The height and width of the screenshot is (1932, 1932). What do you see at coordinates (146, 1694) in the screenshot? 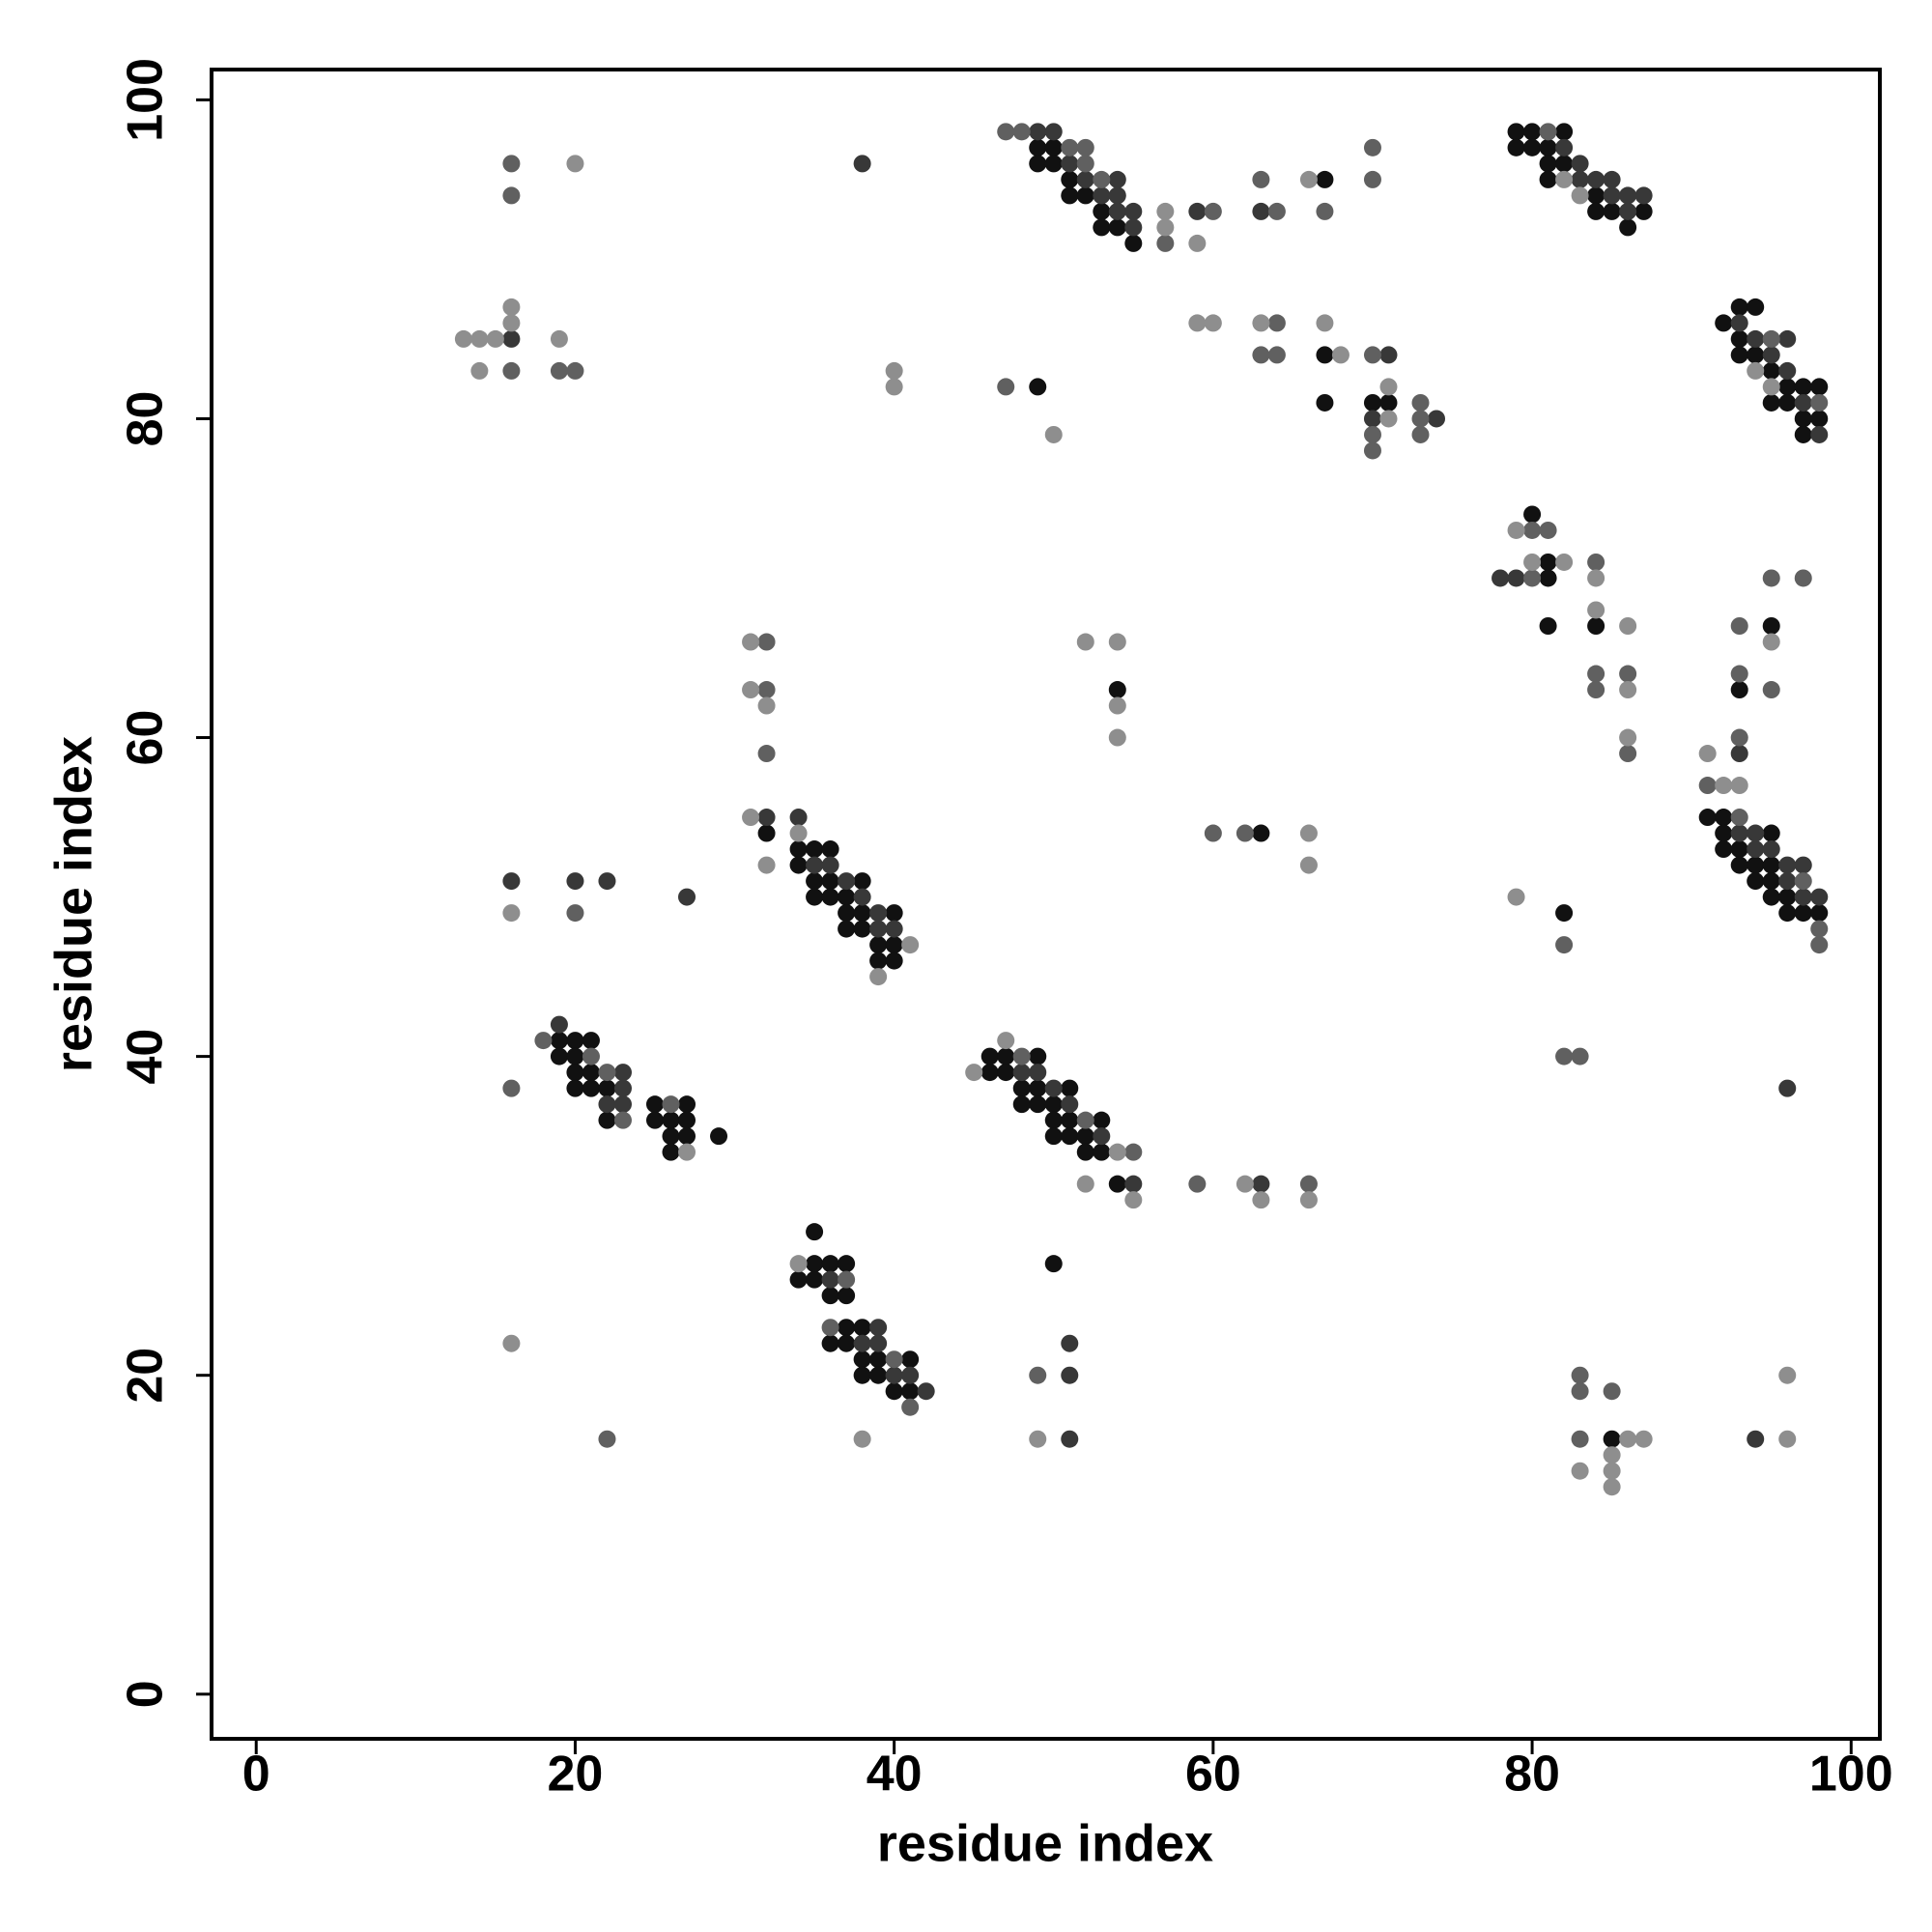
I see `y-tick-label: 0` at bounding box center [146, 1694].